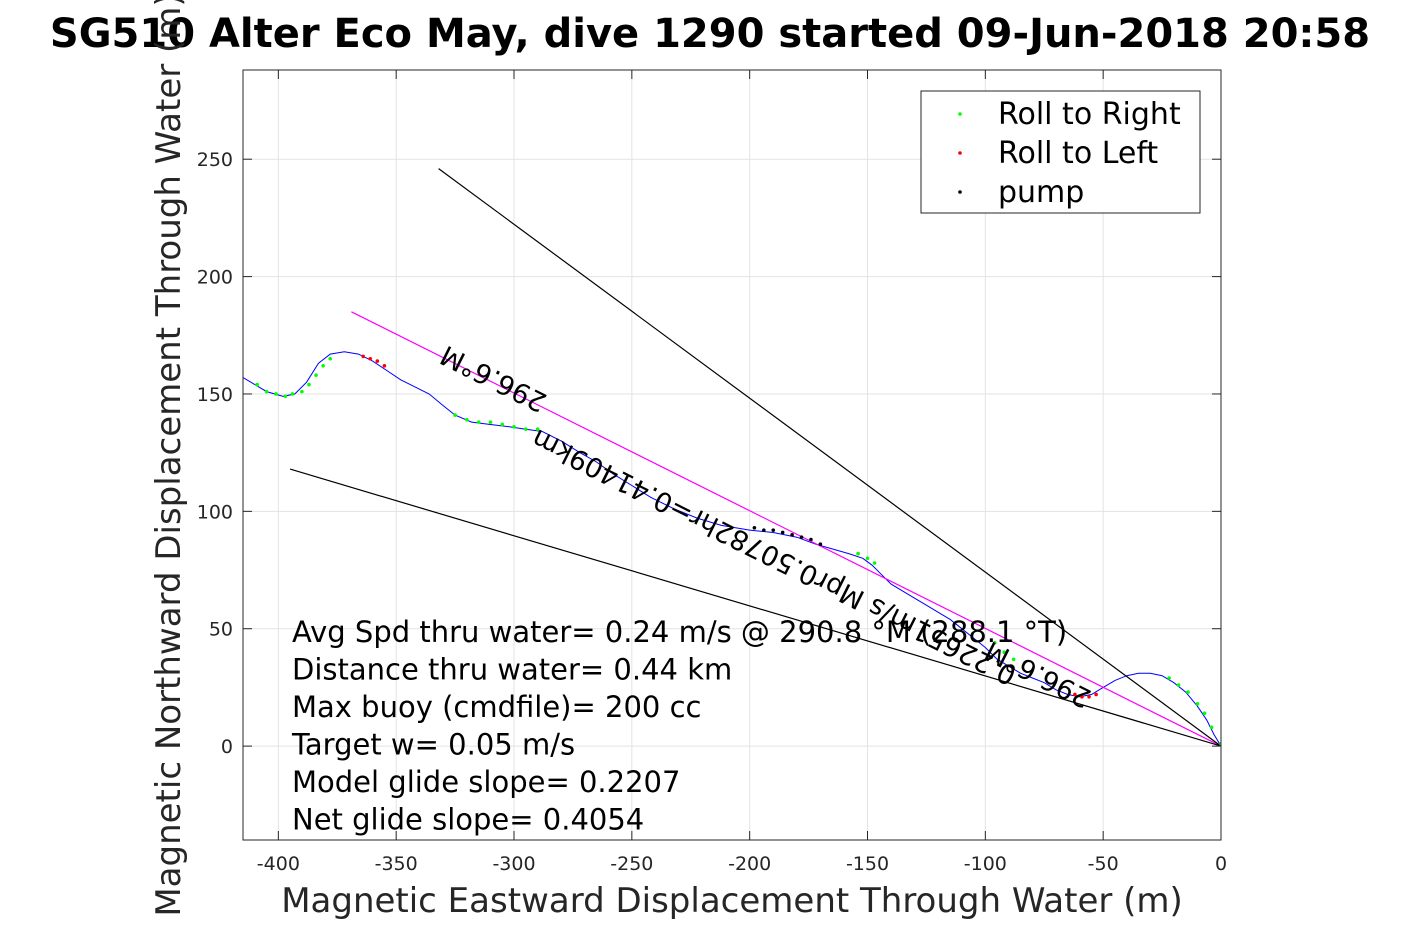 Image resolution: width=1417 pixels, height=945 pixels. I want to click on legend-entry-label: pump, so click(1041, 192).